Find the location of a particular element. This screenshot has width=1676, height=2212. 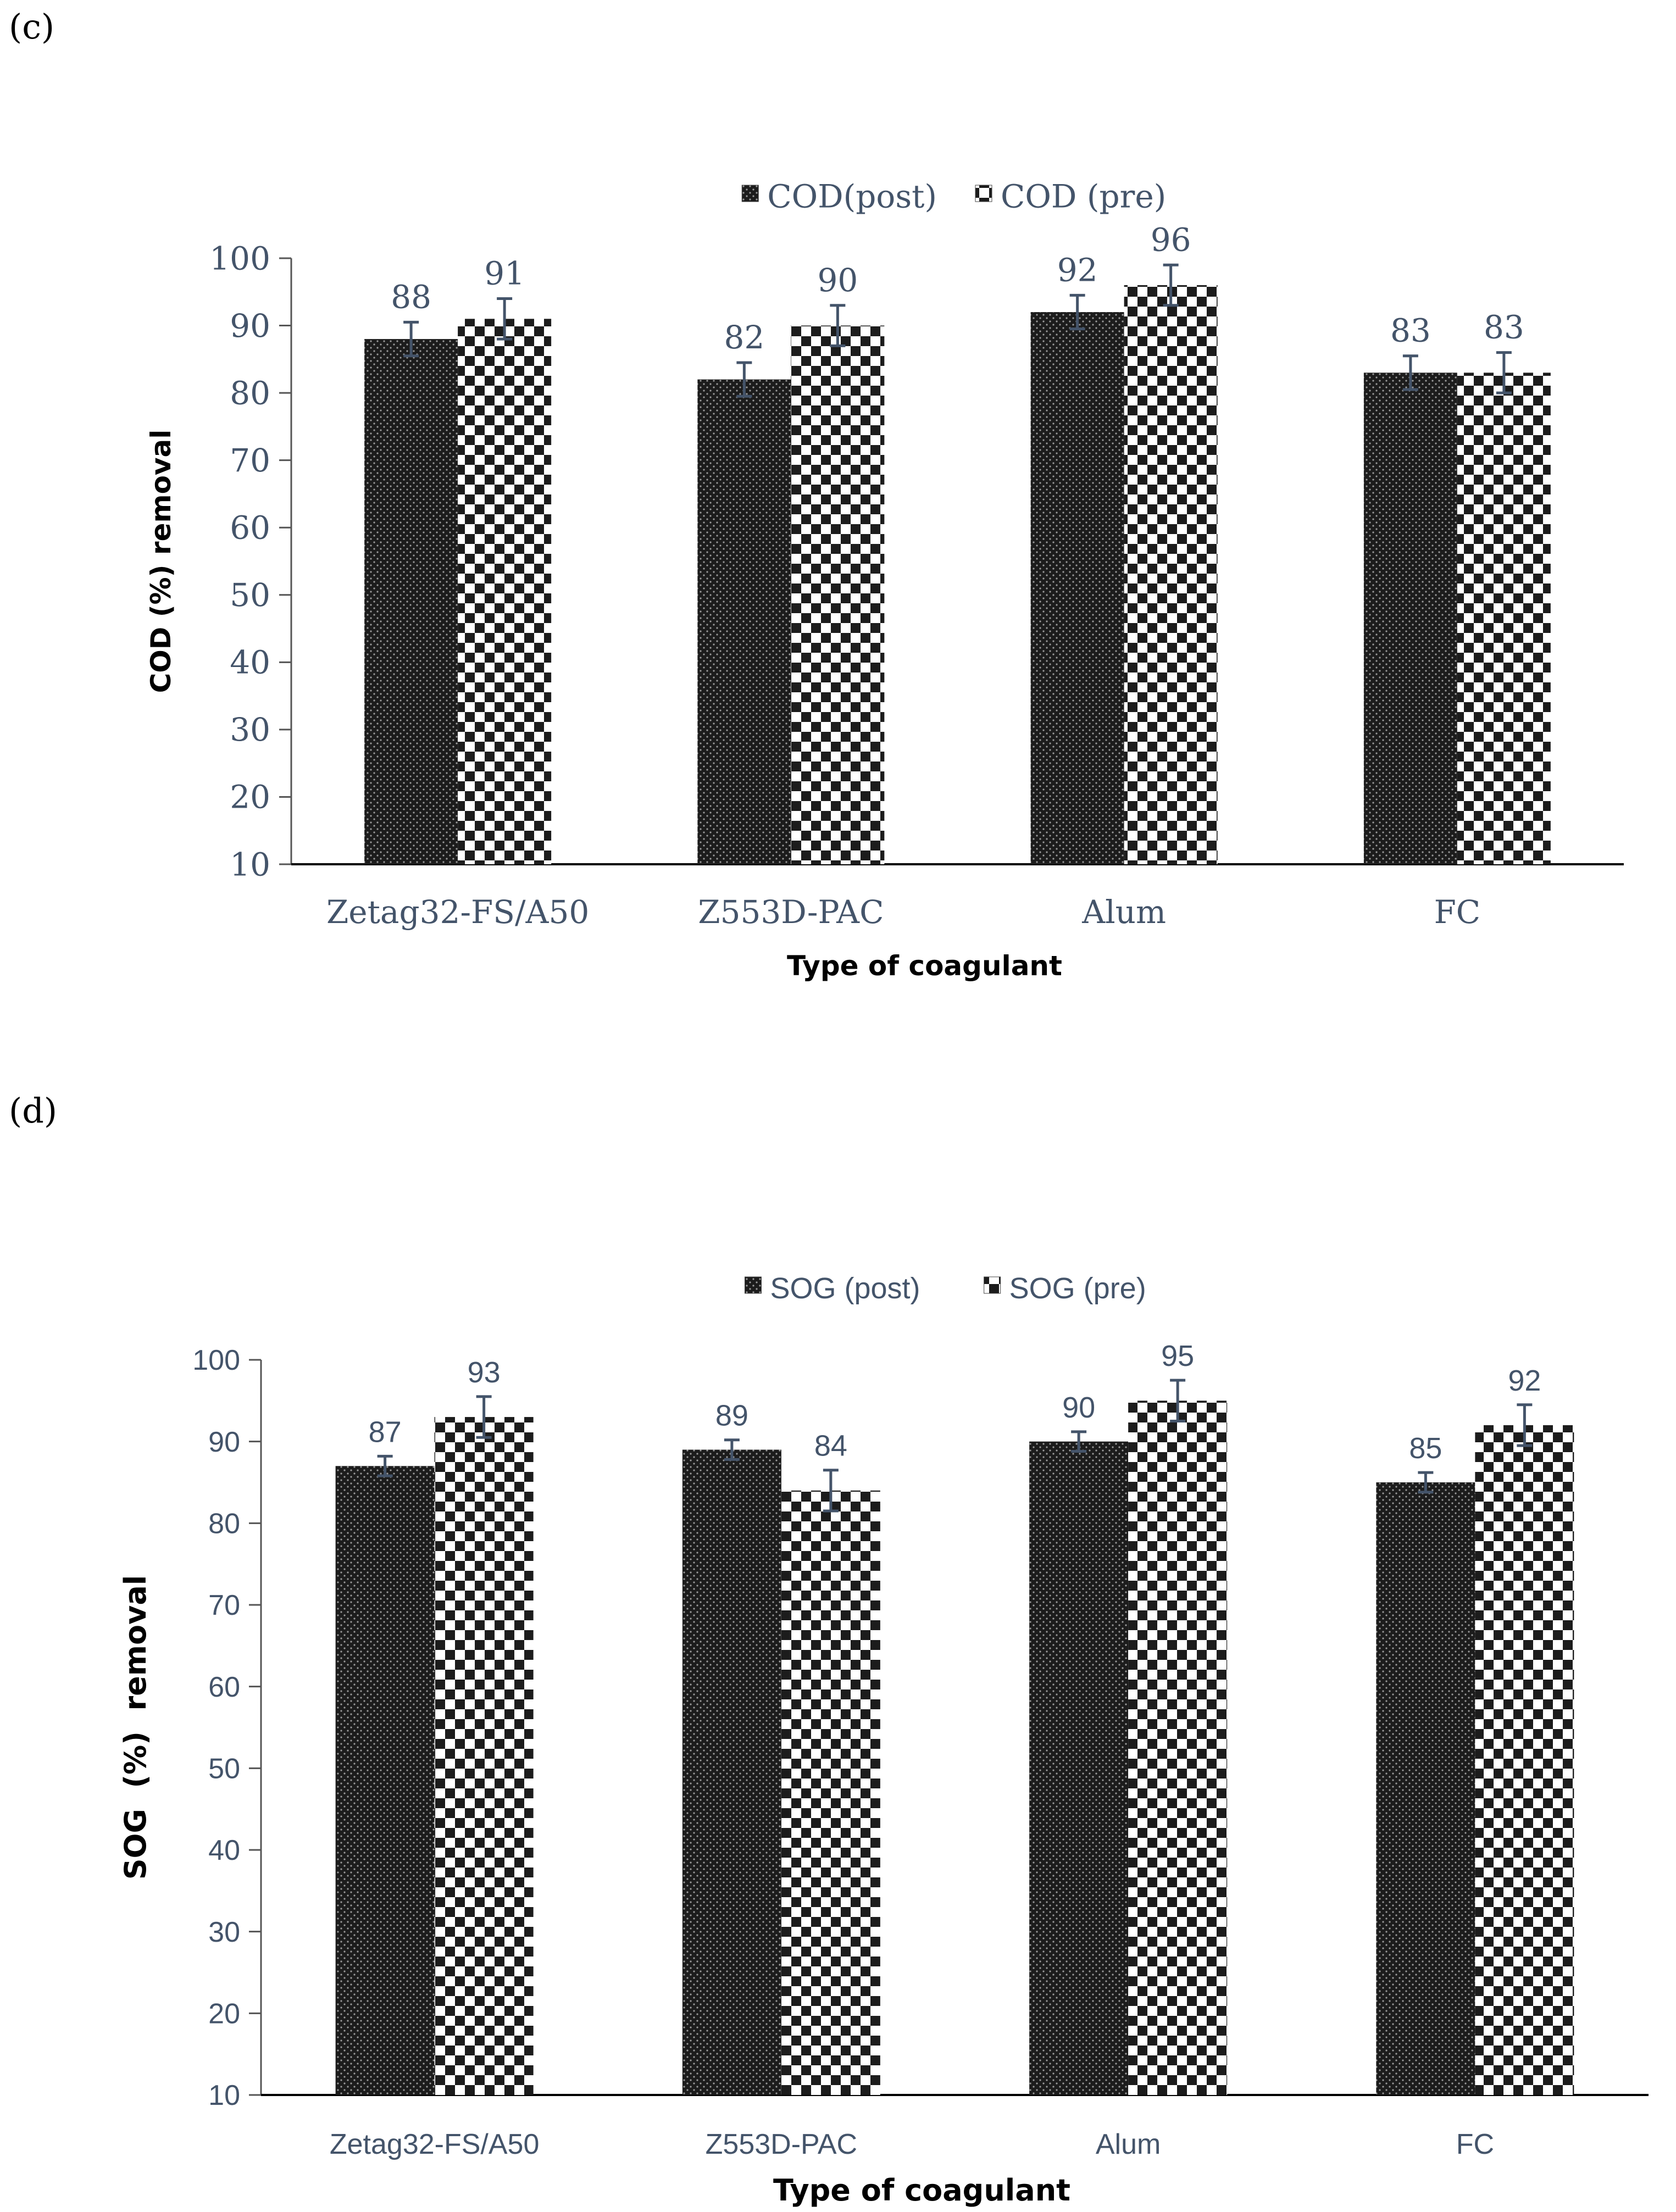

data-label: 96 is located at coordinates (1171, 239).